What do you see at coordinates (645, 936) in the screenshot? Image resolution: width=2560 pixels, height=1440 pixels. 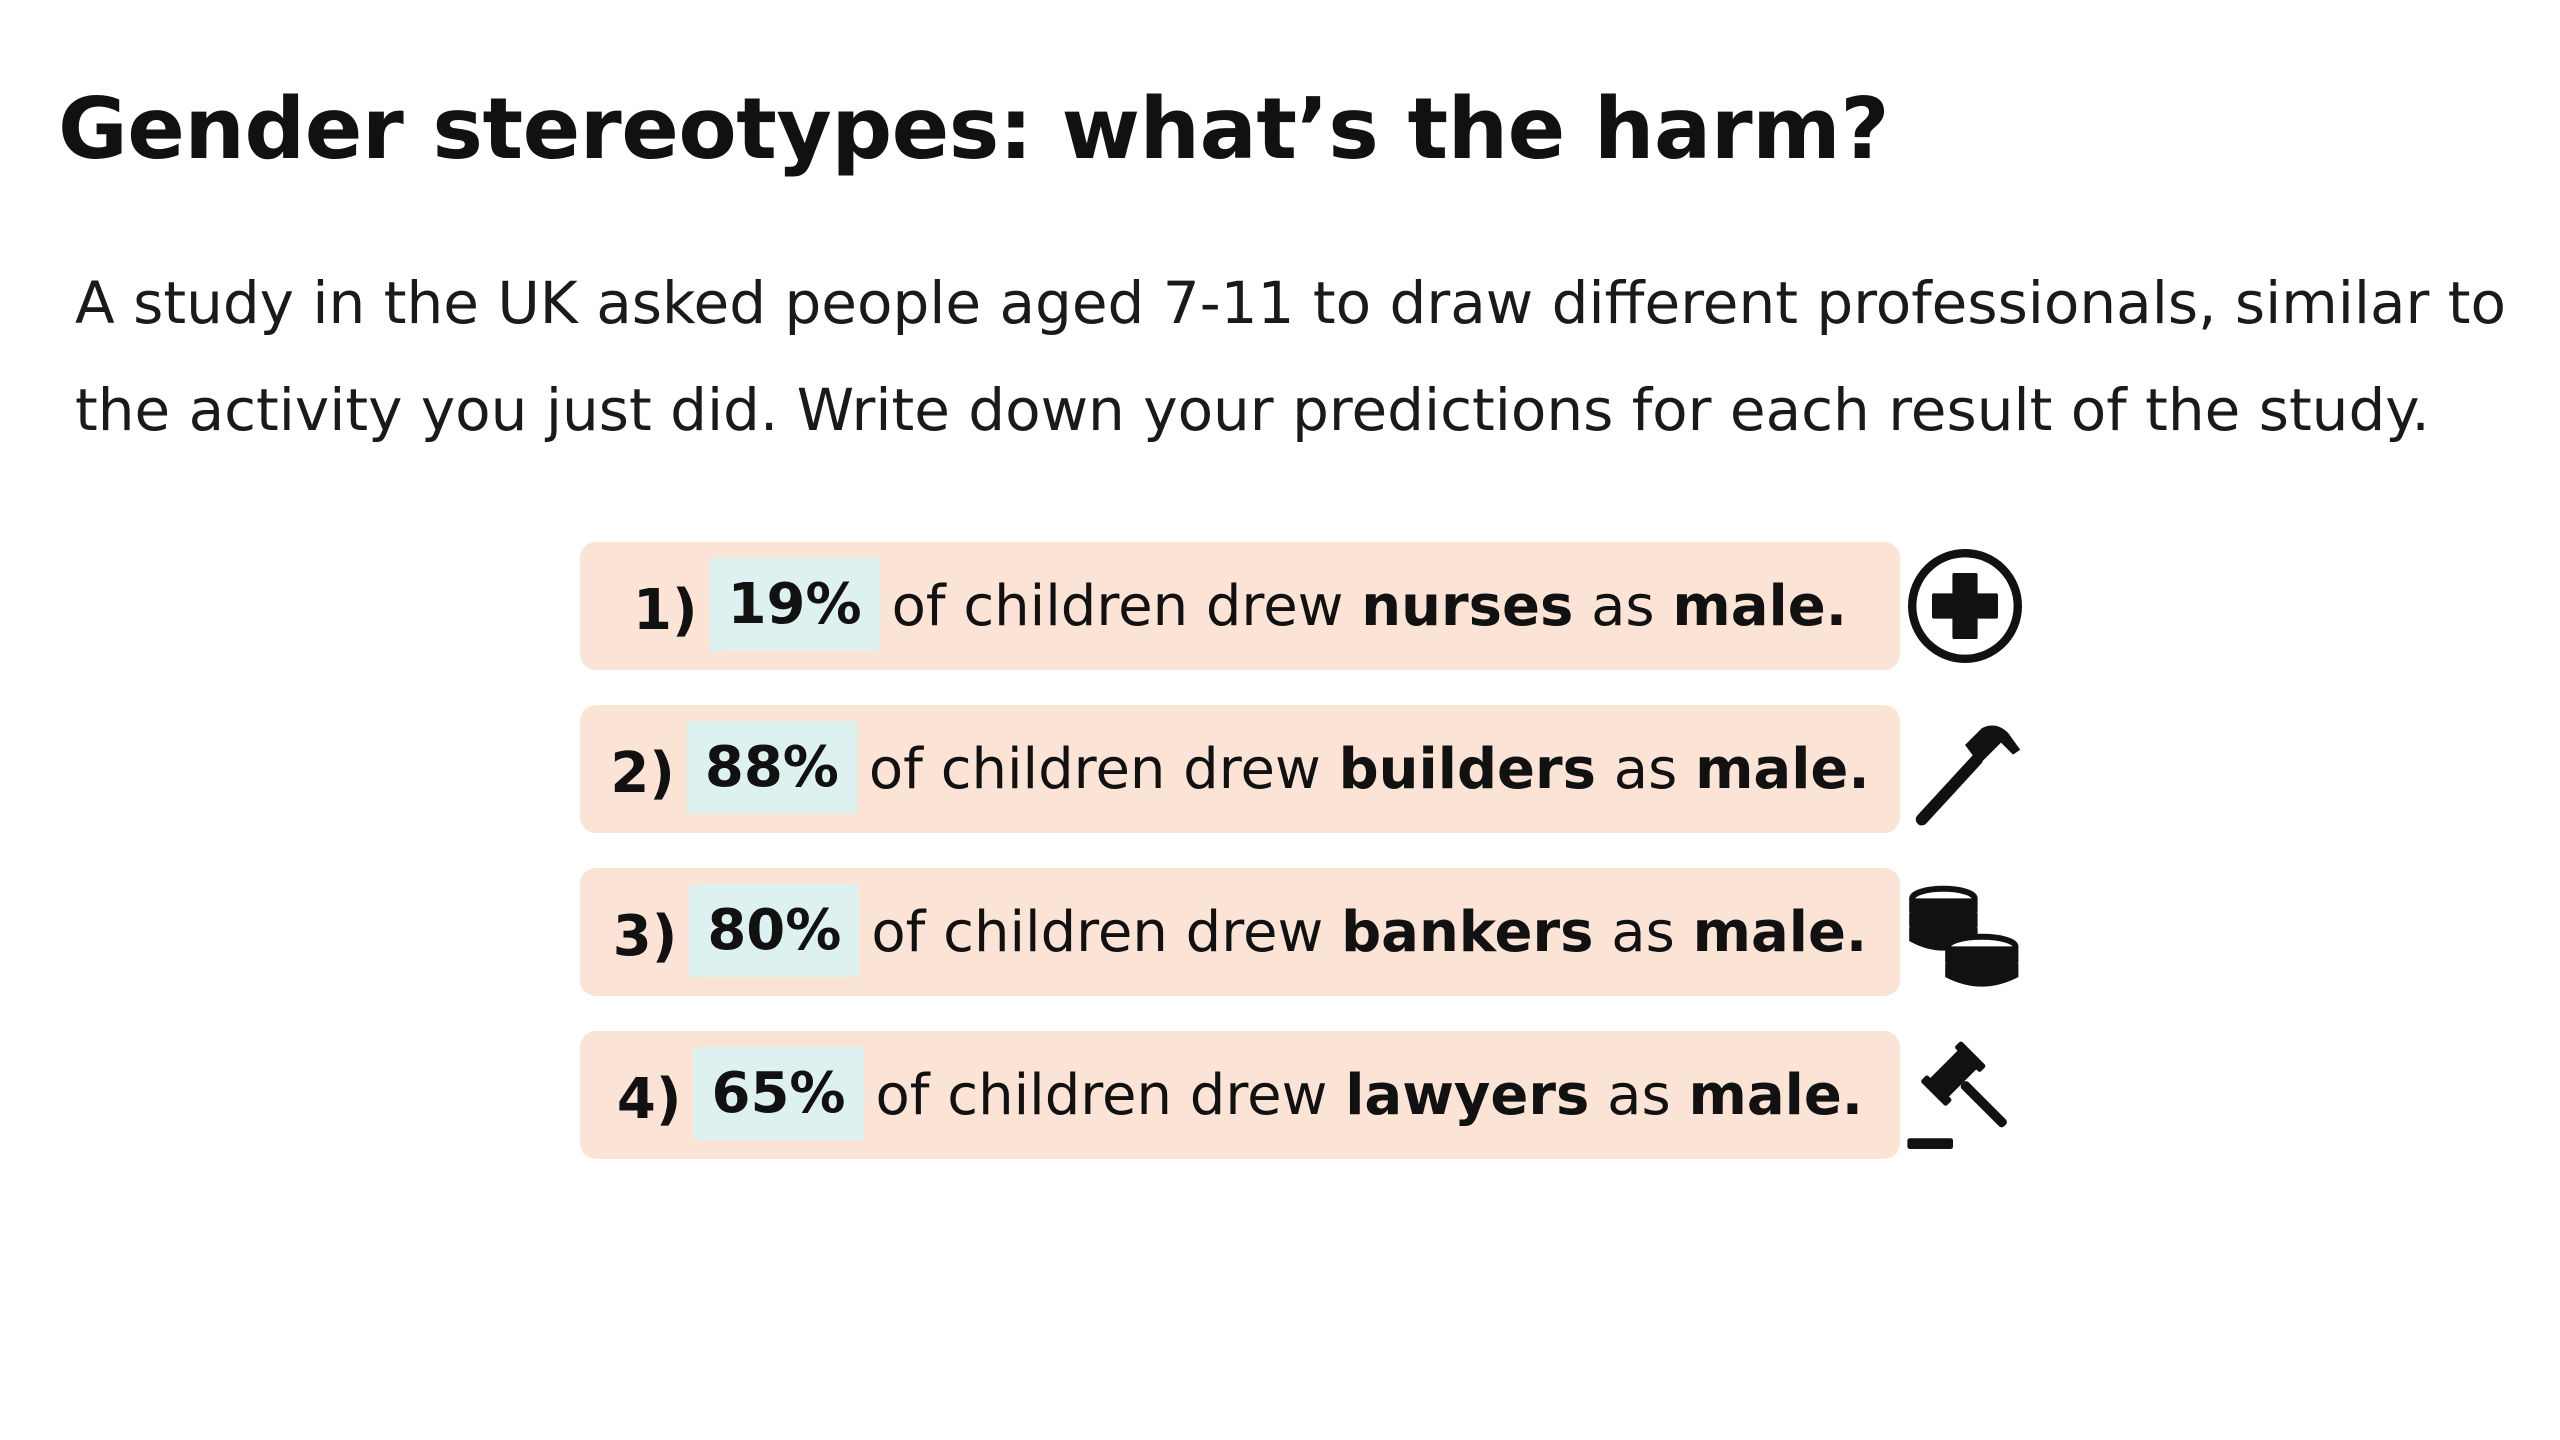 I see `result-number: 3)` at bounding box center [645, 936].